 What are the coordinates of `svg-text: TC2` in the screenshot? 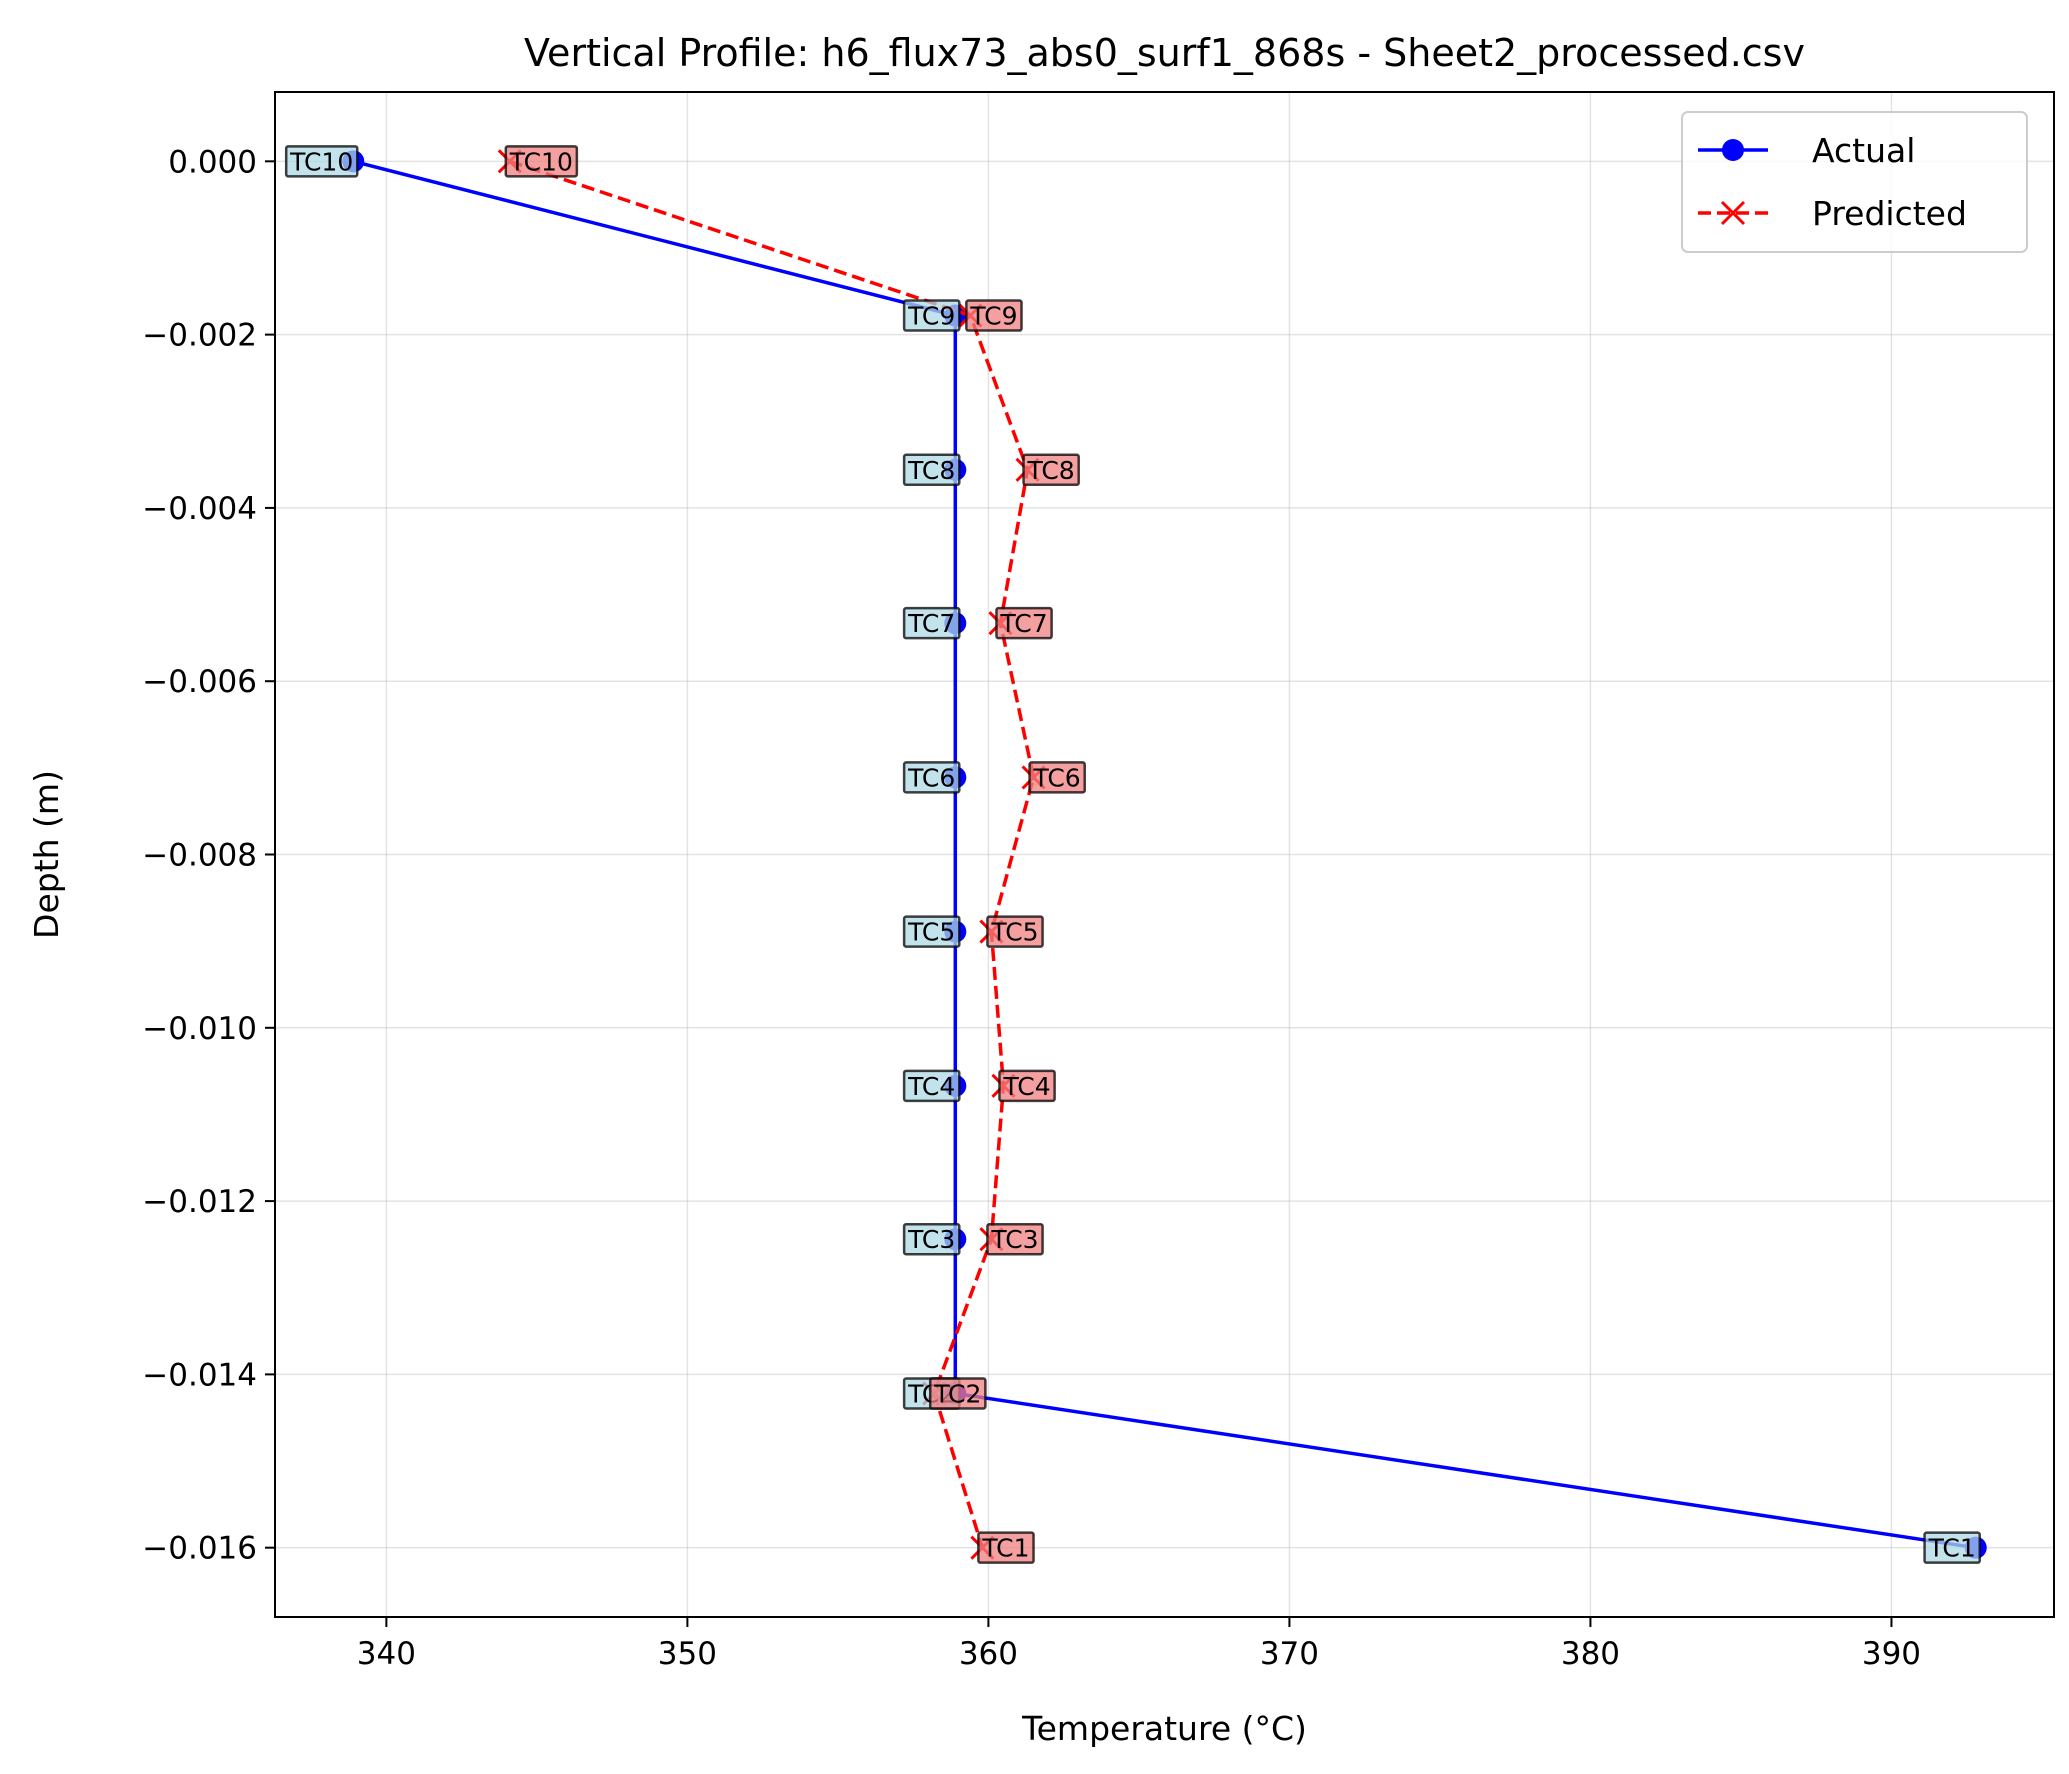 It's located at (957, 1393).